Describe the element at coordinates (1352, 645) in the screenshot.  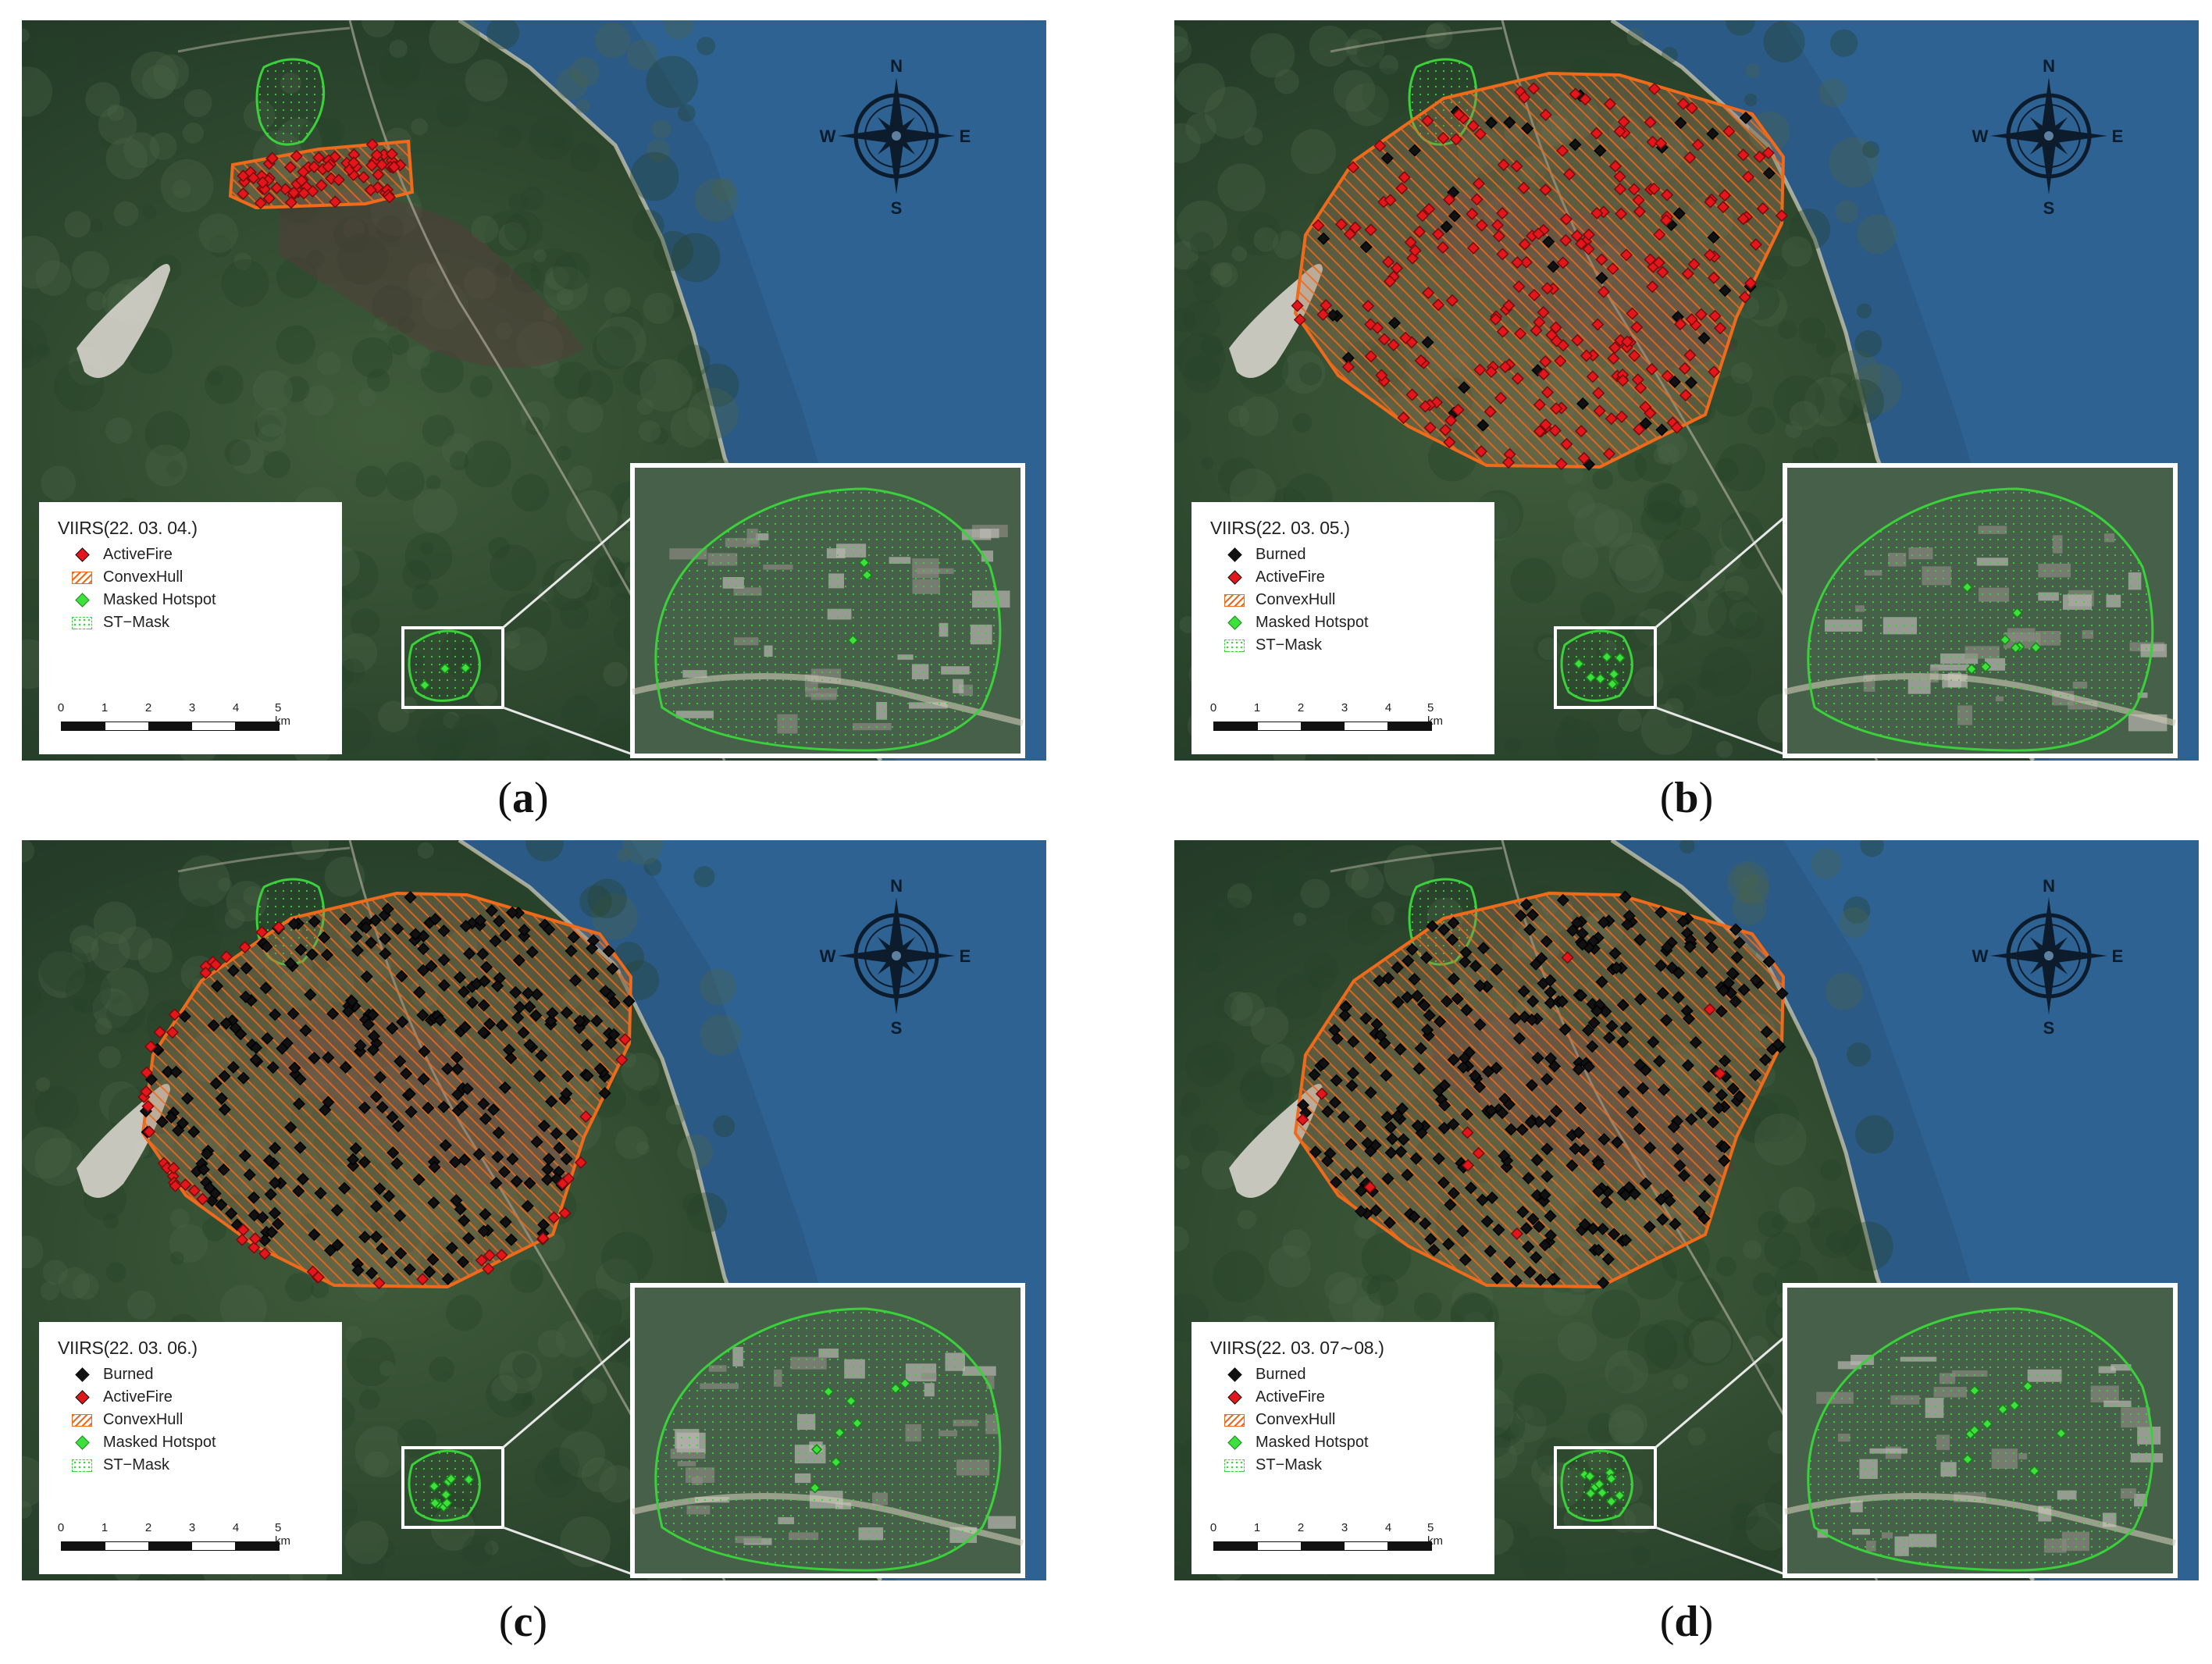
I see `legend-item-st-mask: ST−Mask` at that location.